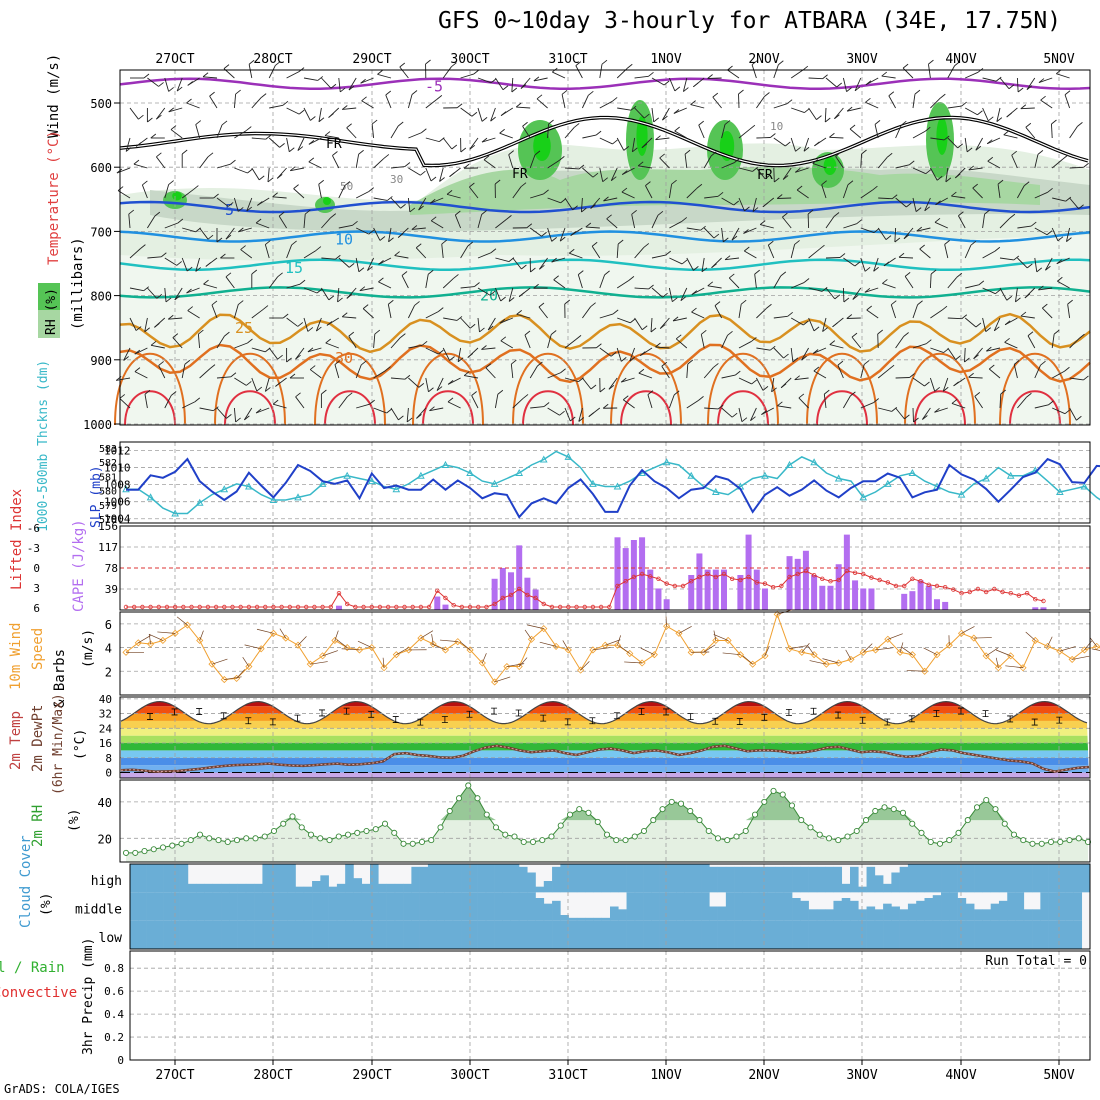  Describe the element at coordinates (605, 821) in the screenshot. I see `rh2m-frame` at that location.